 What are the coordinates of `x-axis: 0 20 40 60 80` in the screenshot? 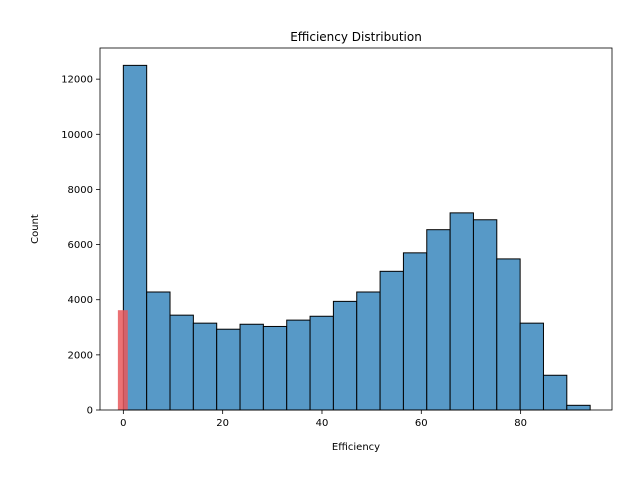 It's located at (323, 419).